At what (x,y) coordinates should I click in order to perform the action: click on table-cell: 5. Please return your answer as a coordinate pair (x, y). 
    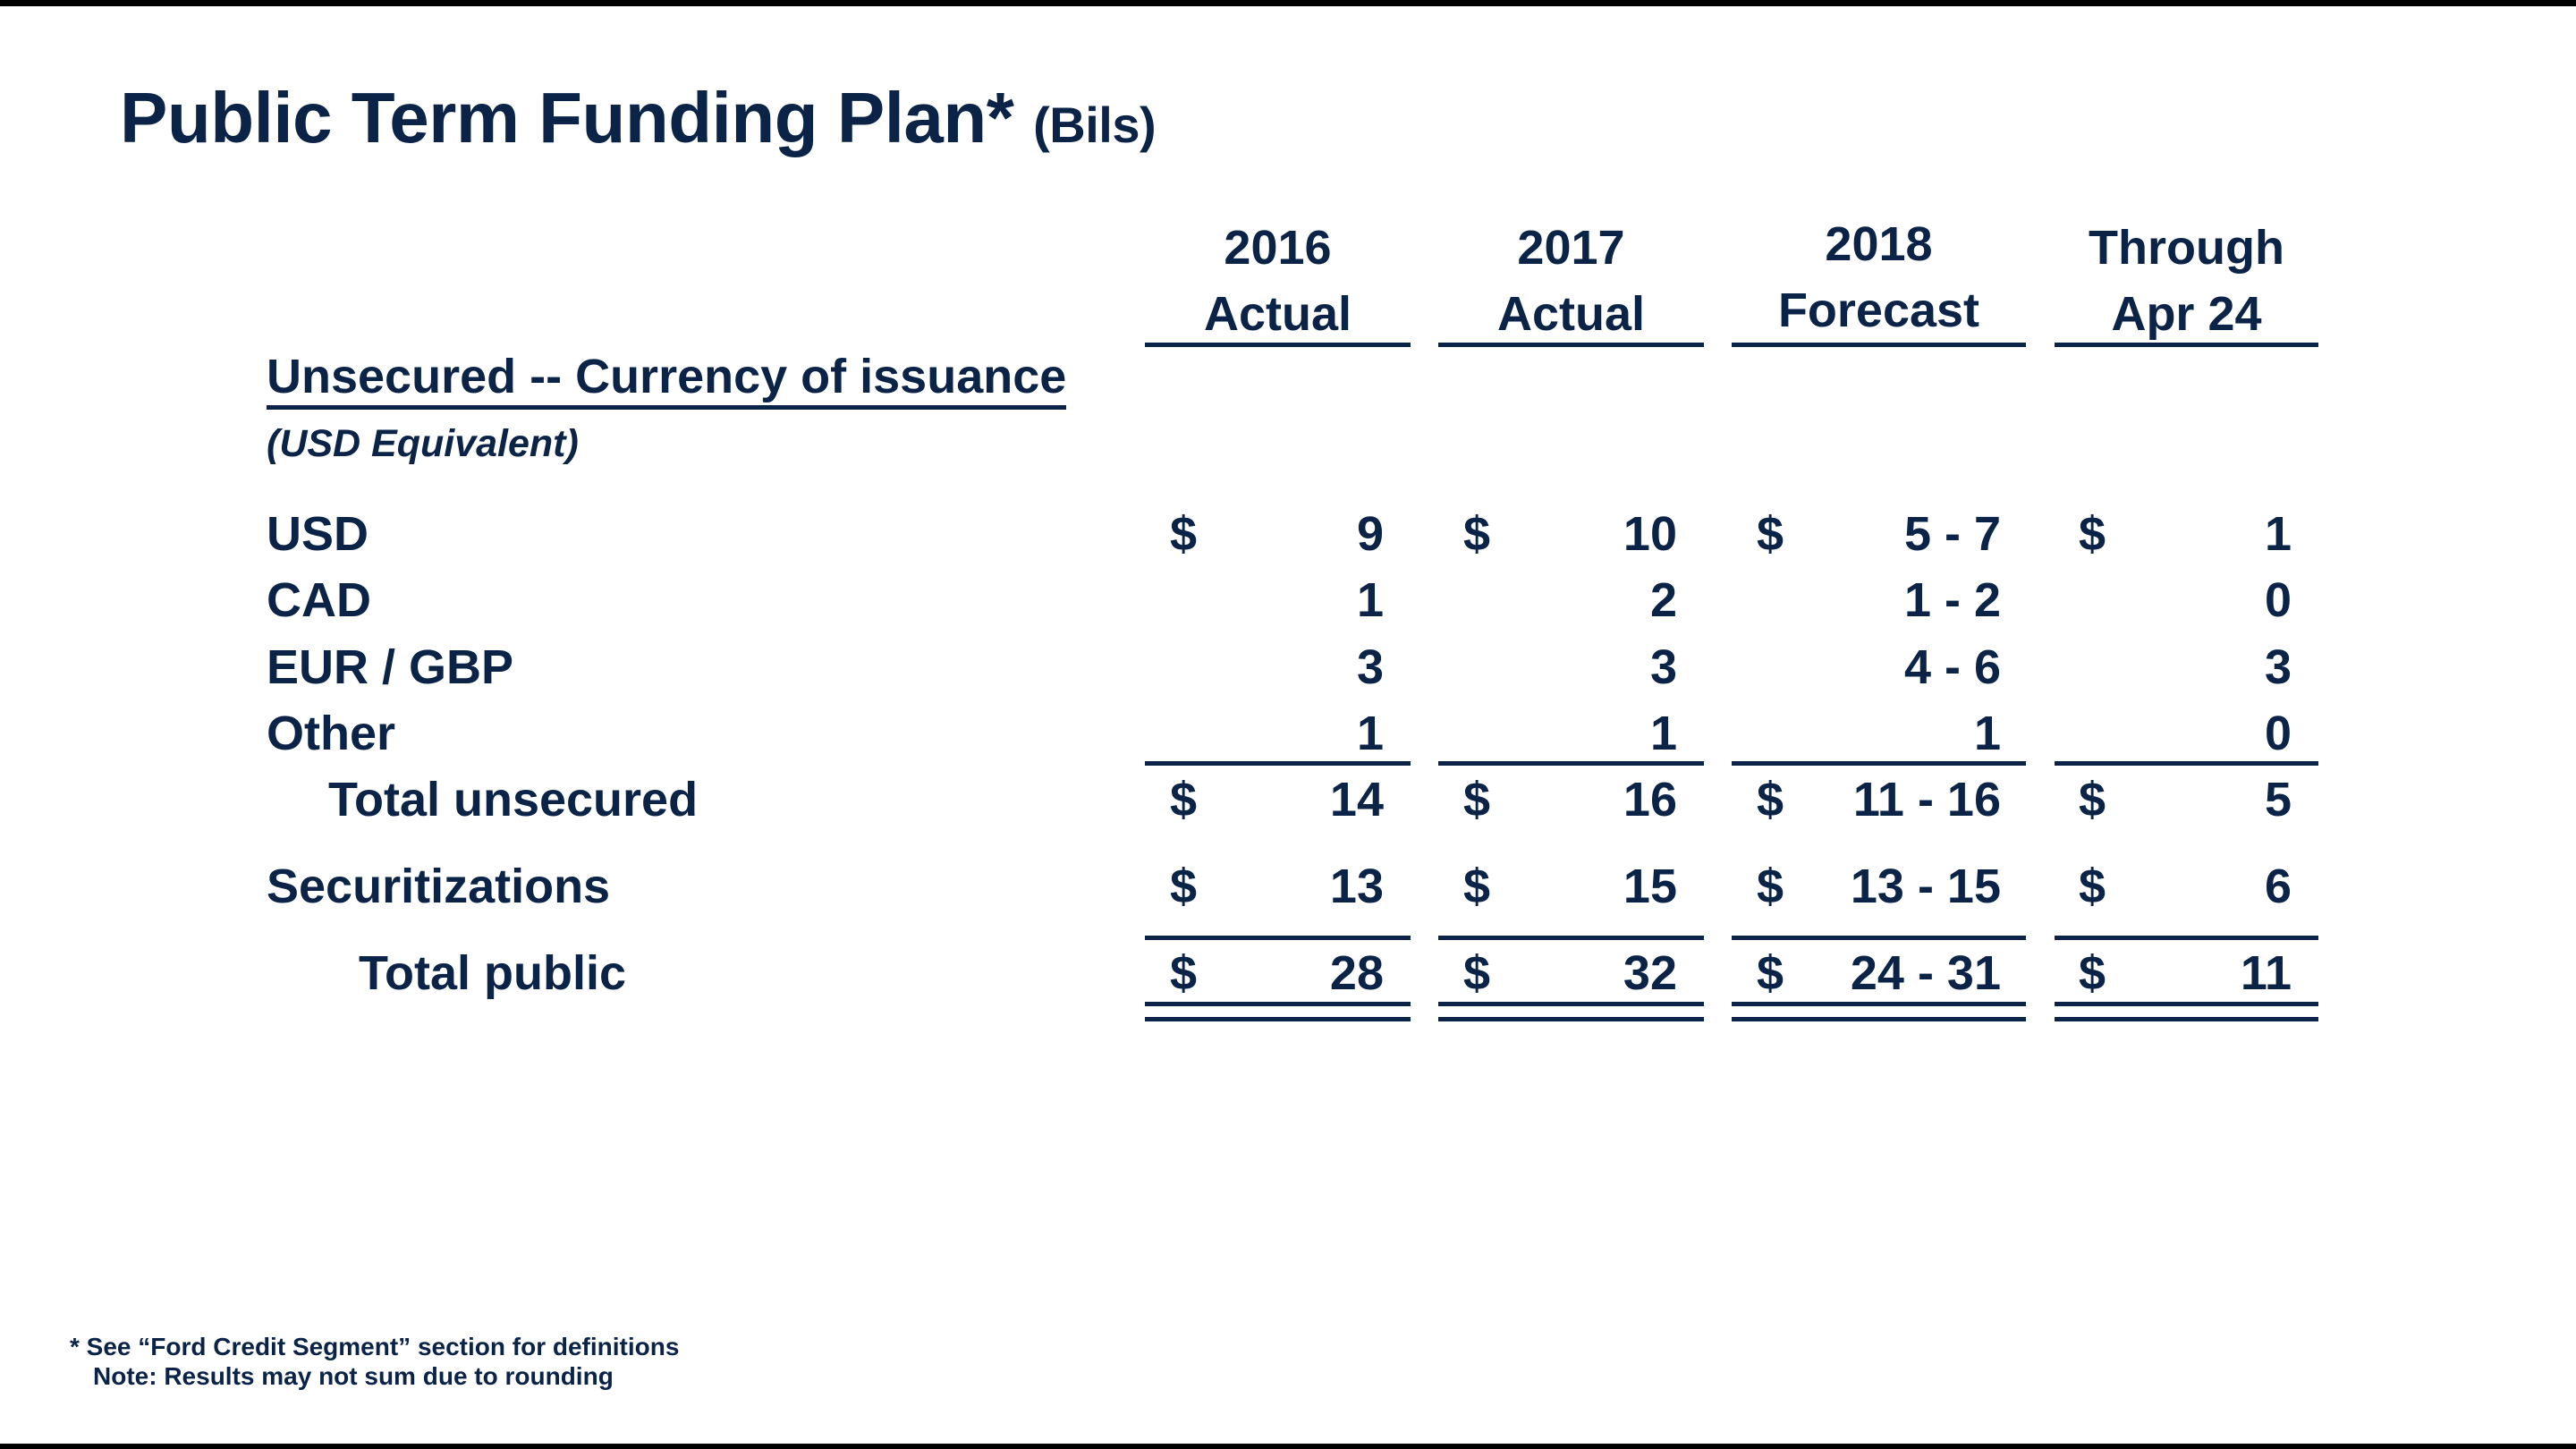
    Looking at the image, I should click on (2278, 799).